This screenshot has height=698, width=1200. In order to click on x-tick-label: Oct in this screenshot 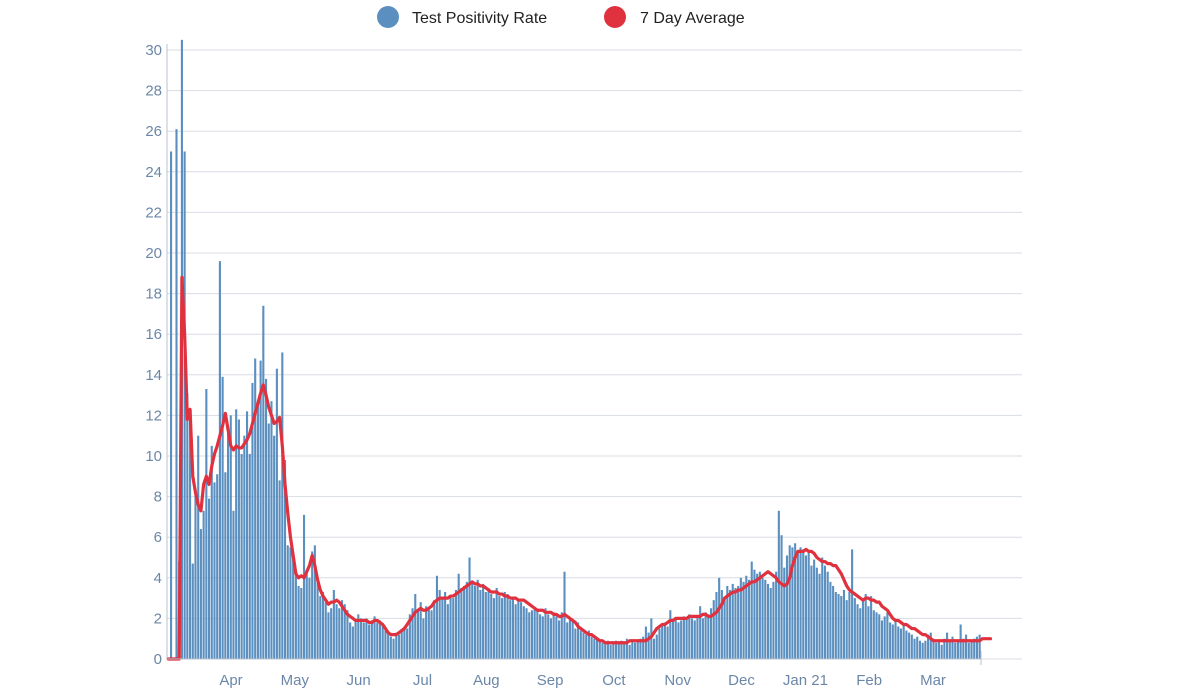, I will do `click(614, 680)`.